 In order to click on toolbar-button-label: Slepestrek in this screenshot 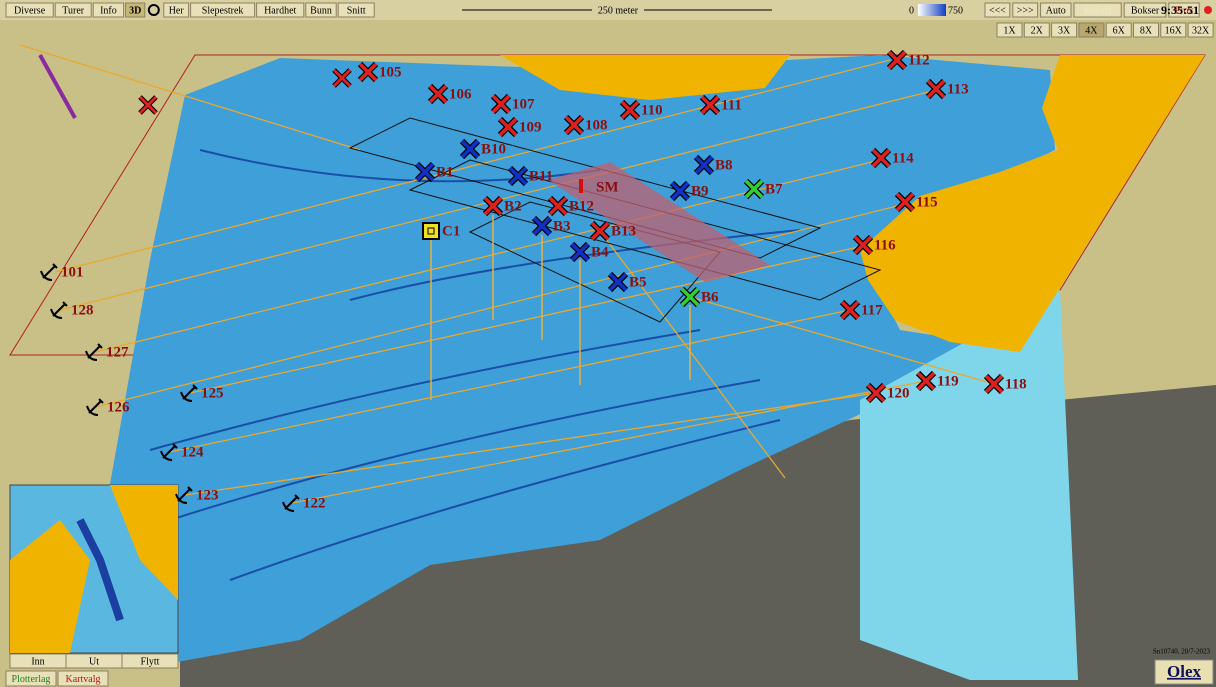, I will do `click(223, 10)`.